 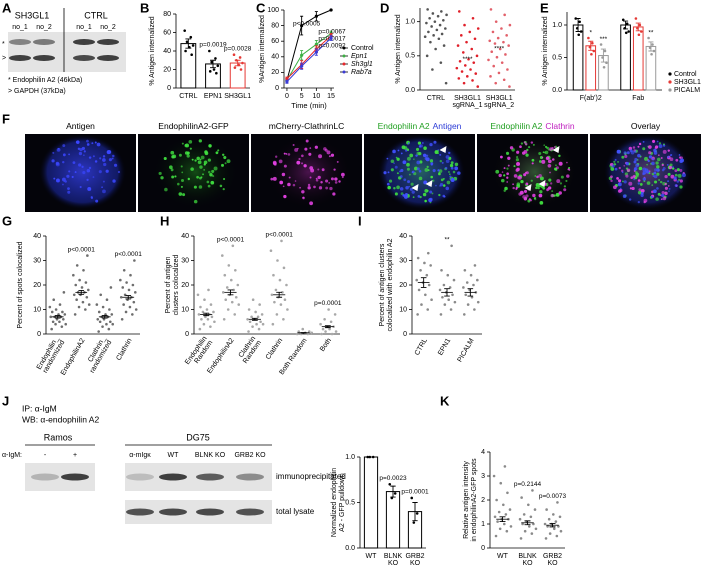 What do you see at coordinates (37, 309) in the screenshot?
I see `y-tick-label: 10` at bounding box center [37, 309].